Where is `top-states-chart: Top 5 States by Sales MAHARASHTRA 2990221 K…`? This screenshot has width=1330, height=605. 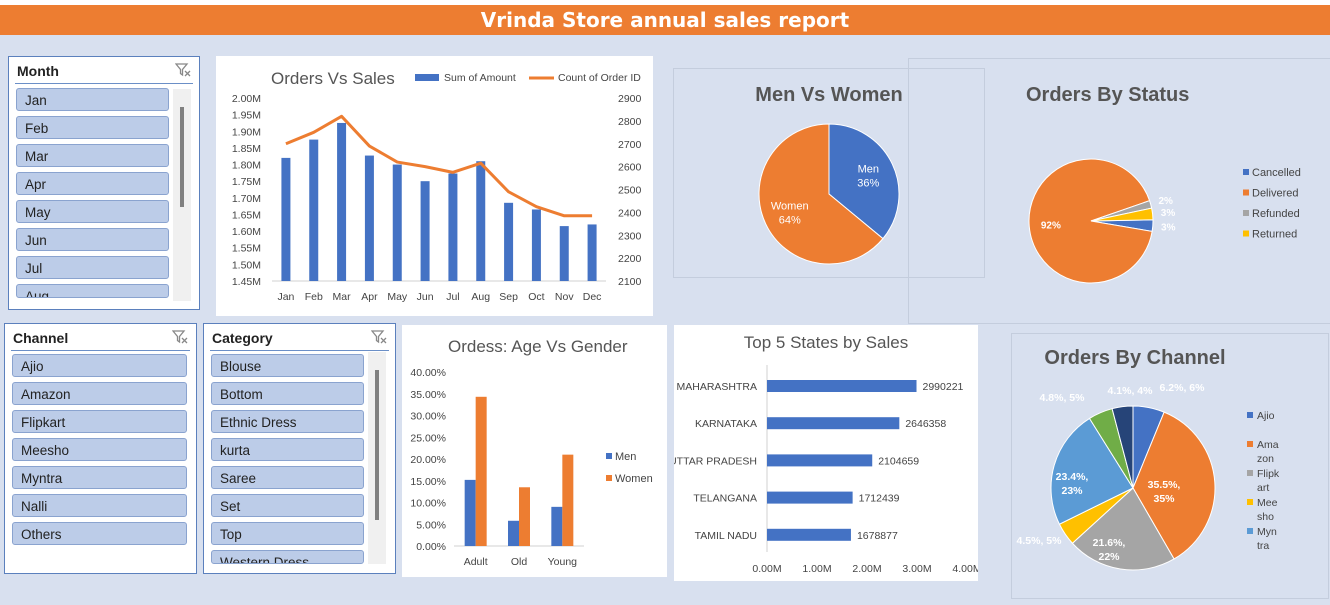
top-states-chart: Top 5 States by Sales MAHARASHTRA 2990221 K… is located at coordinates (825, 453).